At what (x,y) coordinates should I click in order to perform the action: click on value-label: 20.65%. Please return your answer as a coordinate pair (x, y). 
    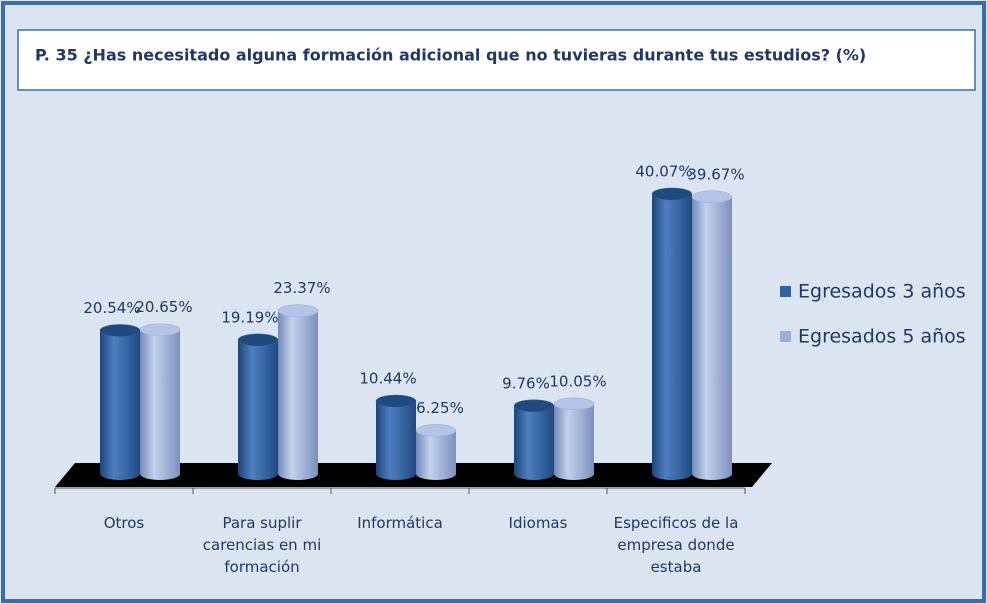
    Looking at the image, I should click on (163, 307).